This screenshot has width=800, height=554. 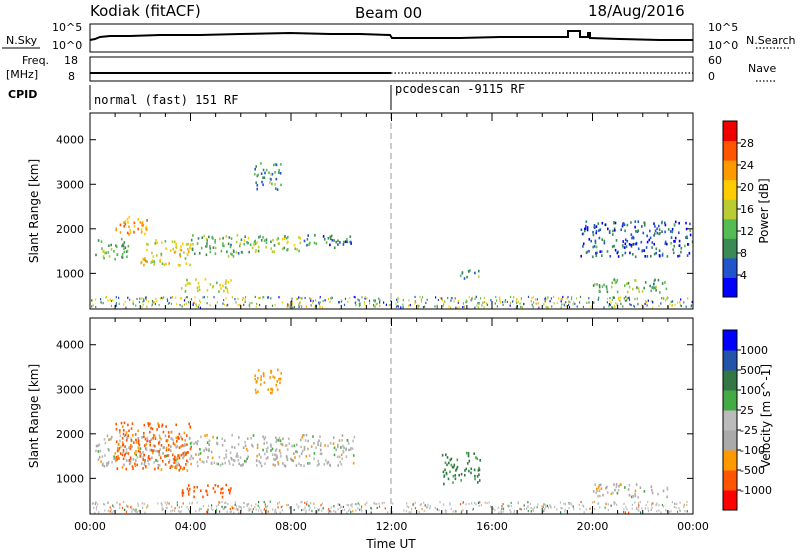 I want to click on power-colorbar-tick-label: 20, so click(x=747, y=187).